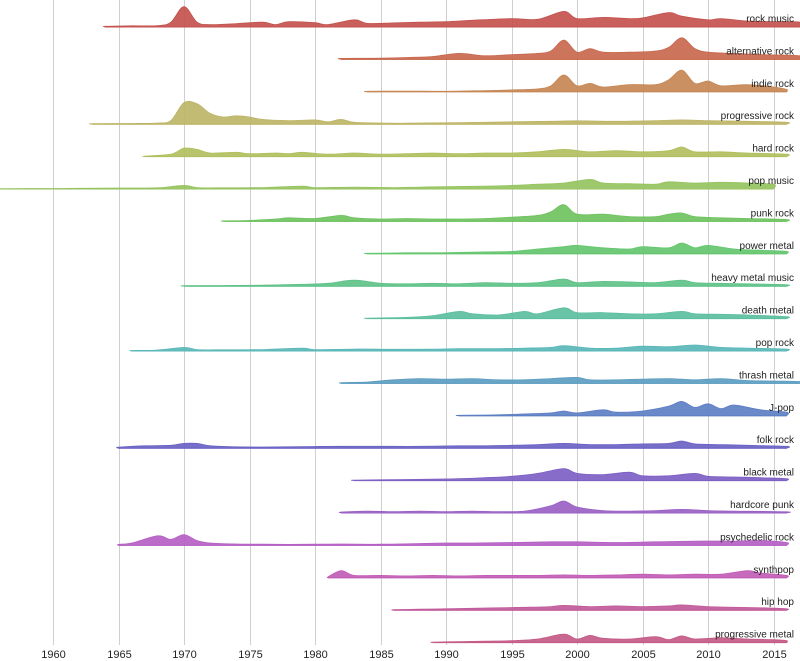 Image resolution: width=800 pixels, height=661 pixels. I want to click on ridge-hard-rock, so click(466, 151).